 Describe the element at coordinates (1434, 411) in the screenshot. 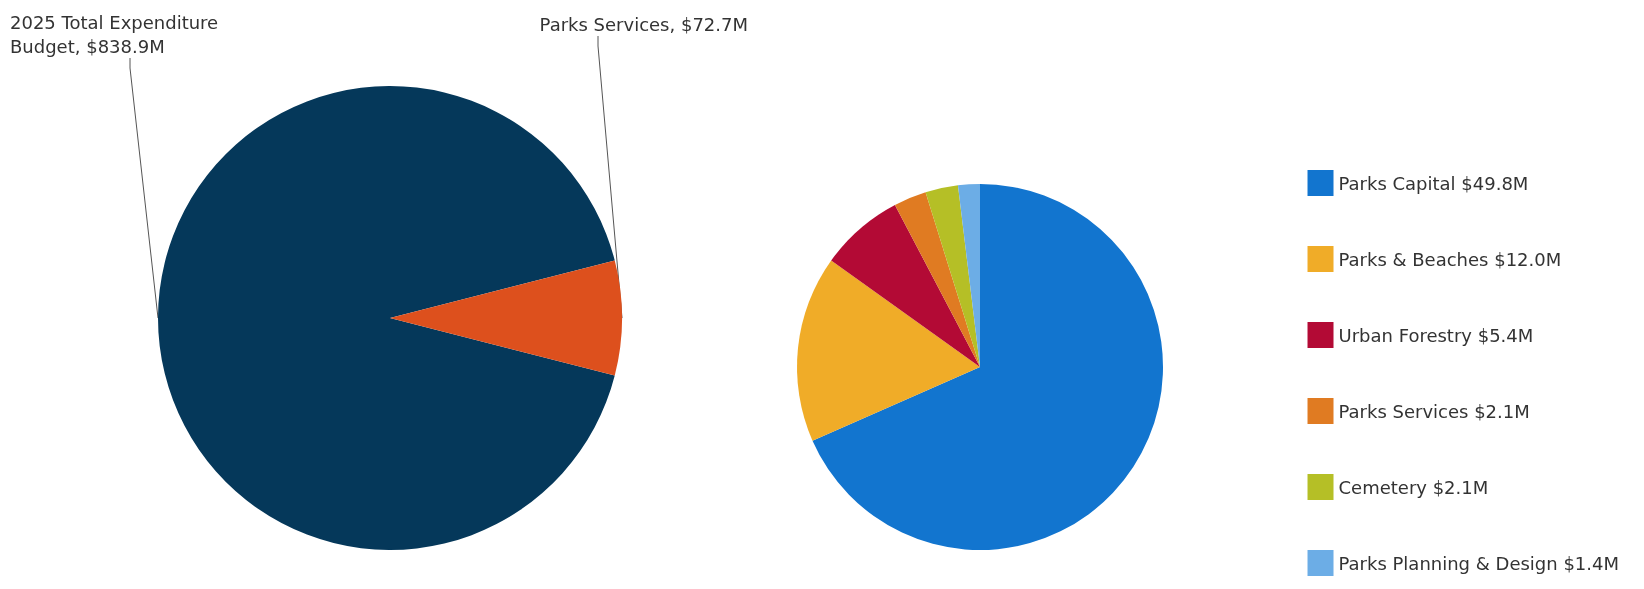

I see `legend-label: Parks Services $2.1M` at that location.